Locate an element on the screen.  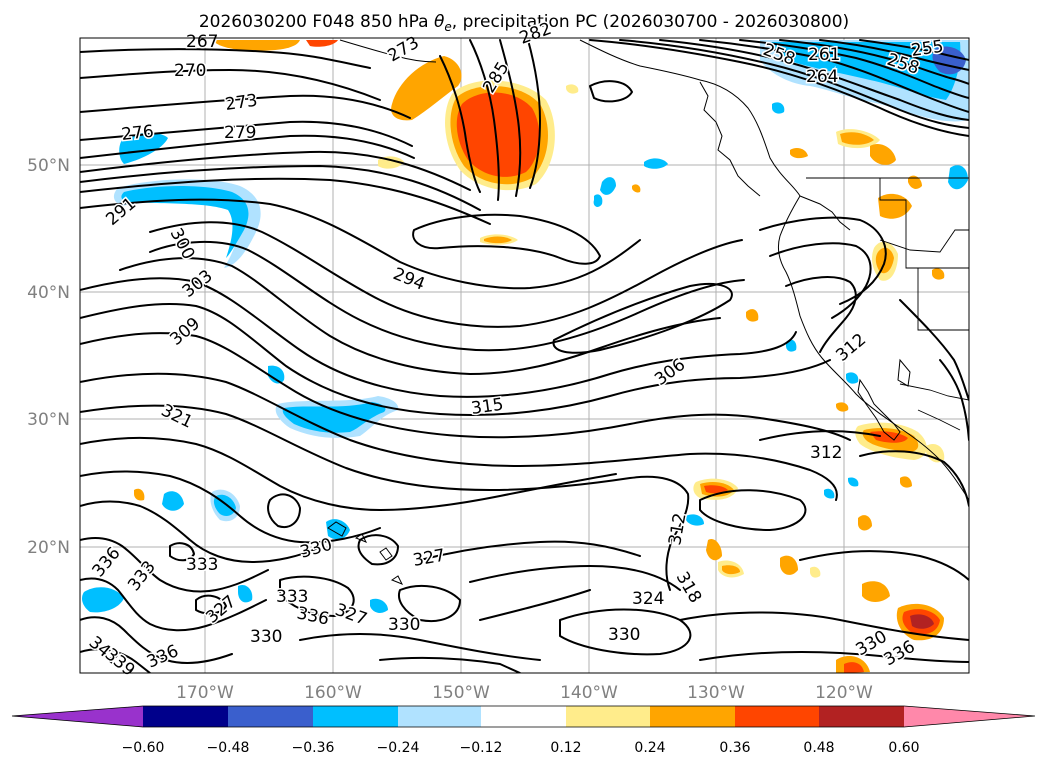
alaska-panhandle-islands is located at coordinates (730, 139).